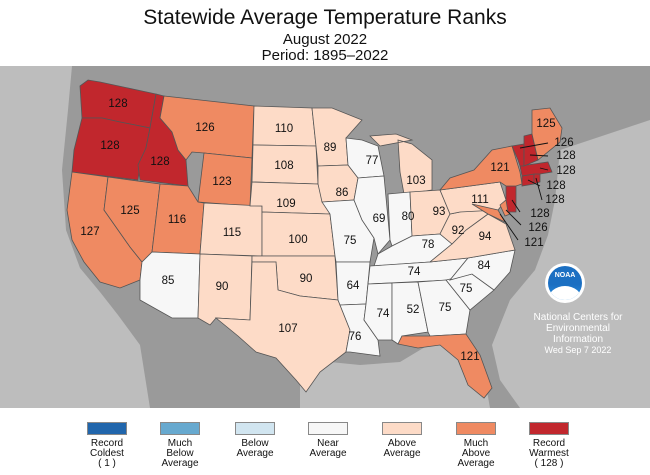 This screenshot has width=650, height=475. I want to click on rank-label-GA: 75, so click(445, 308).